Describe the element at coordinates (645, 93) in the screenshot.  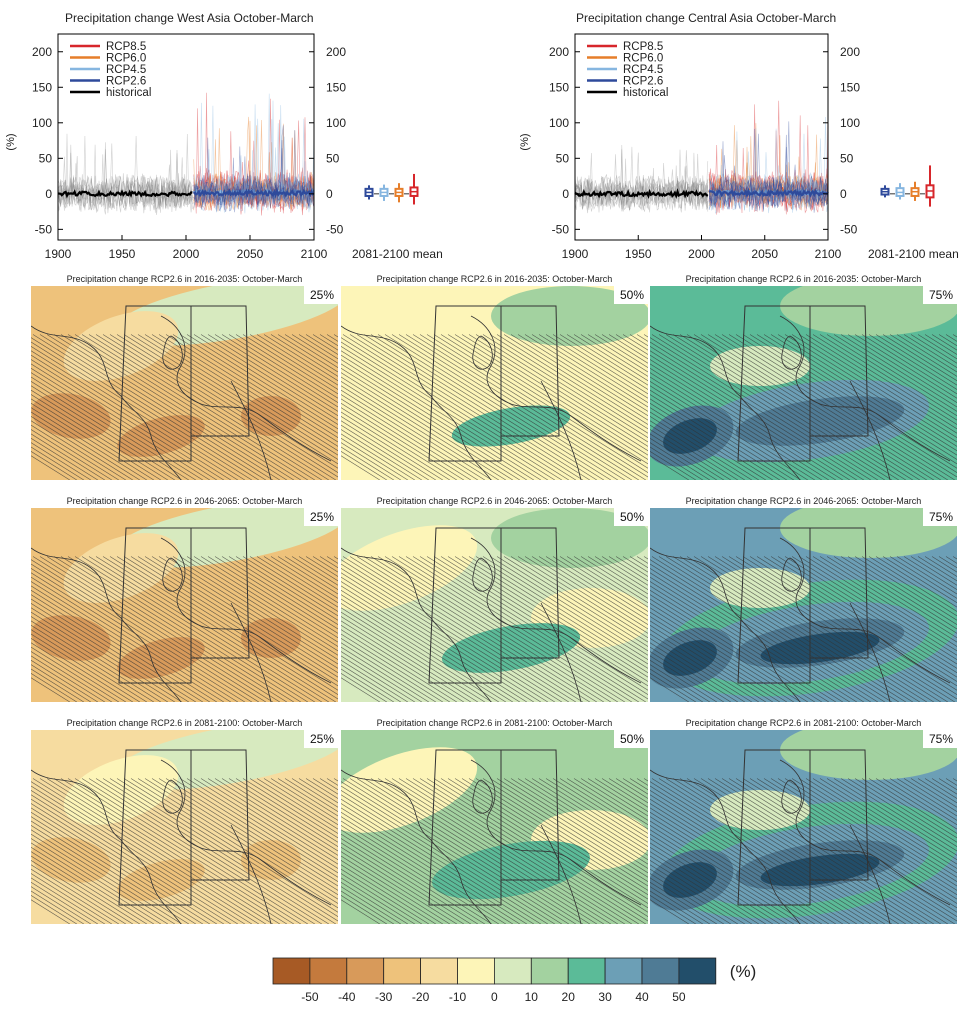
I see `legend-label: historical` at that location.